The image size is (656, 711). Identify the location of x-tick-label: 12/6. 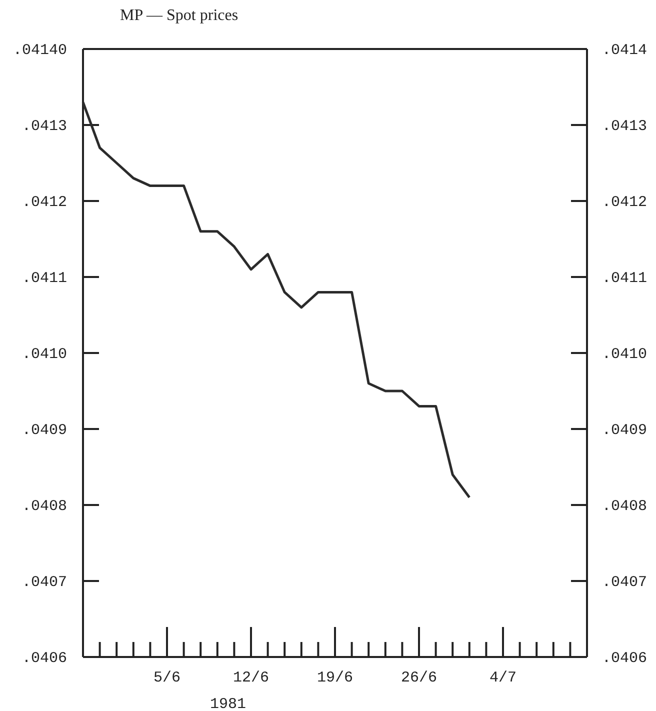
(251, 678).